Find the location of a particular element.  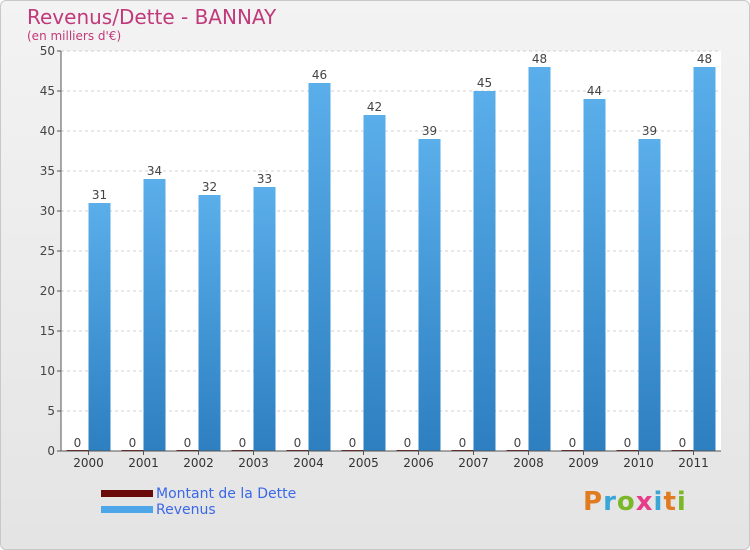

legend-label-revenus: Revenus is located at coordinates (186, 510).